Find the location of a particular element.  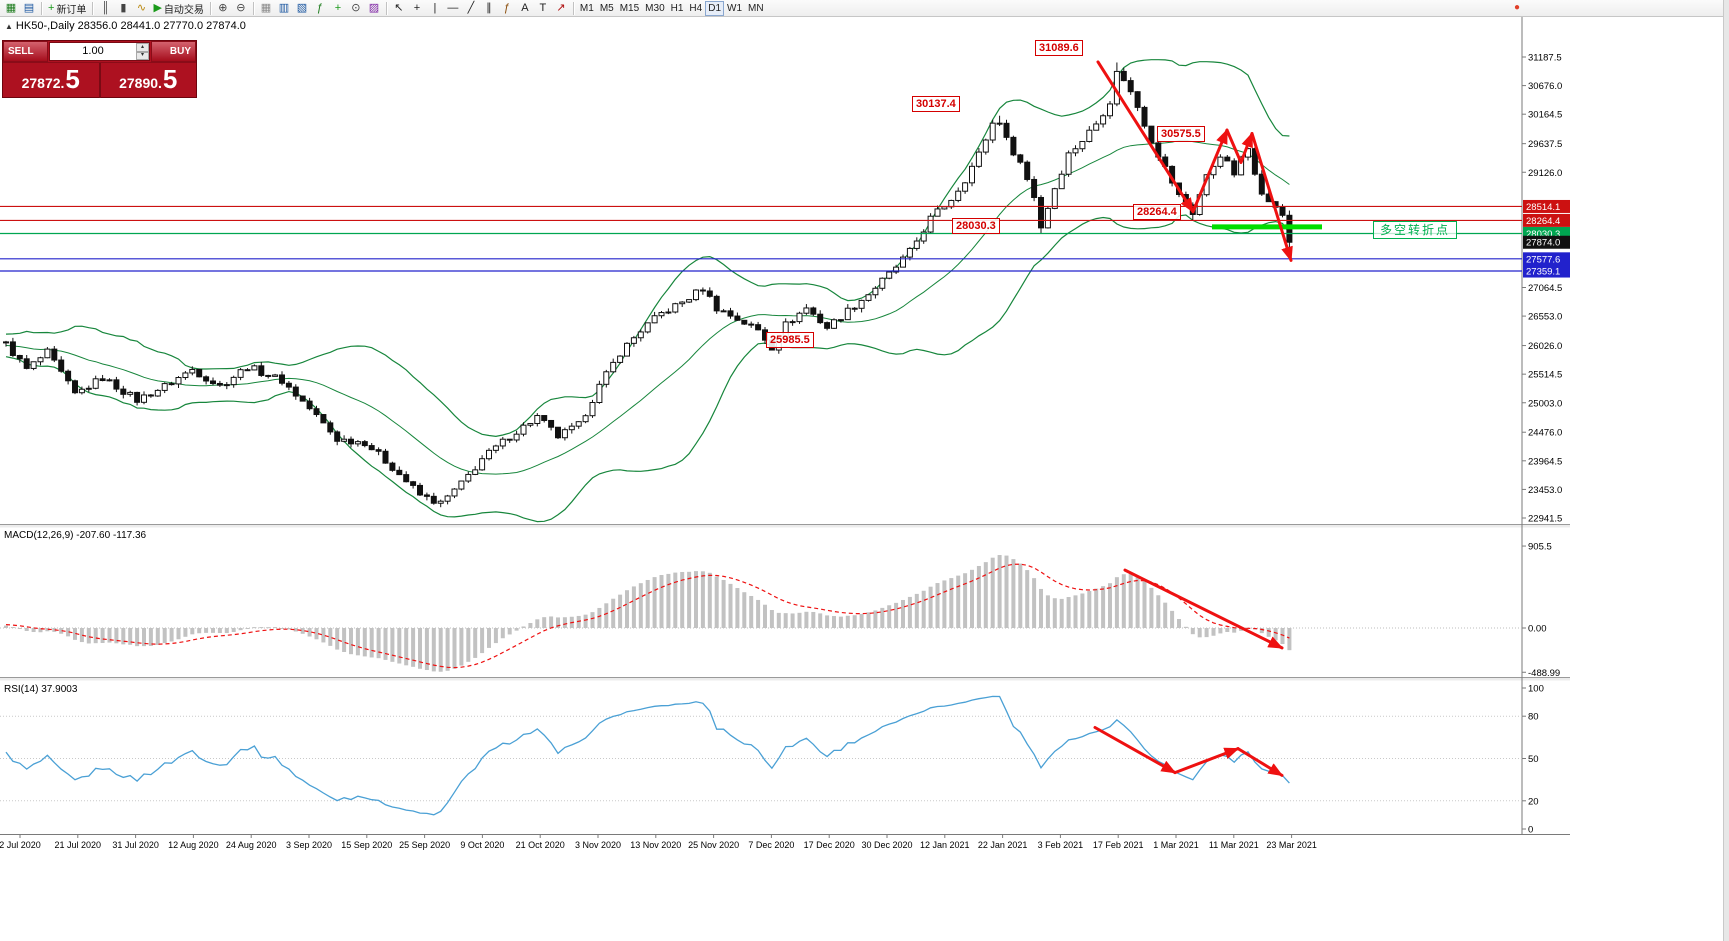

text-icon: A is located at coordinates (525, 8).